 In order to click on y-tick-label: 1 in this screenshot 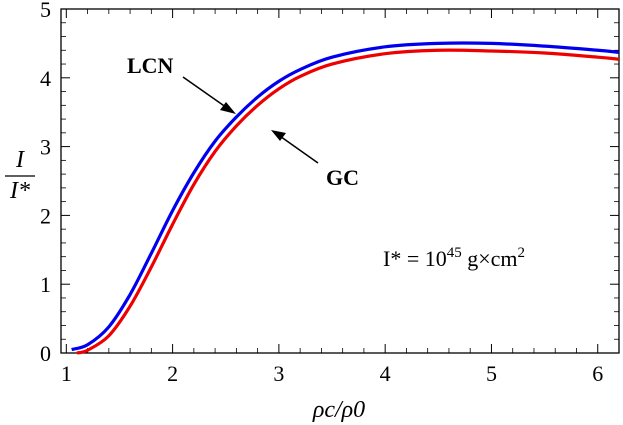, I will do `click(45, 284)`.